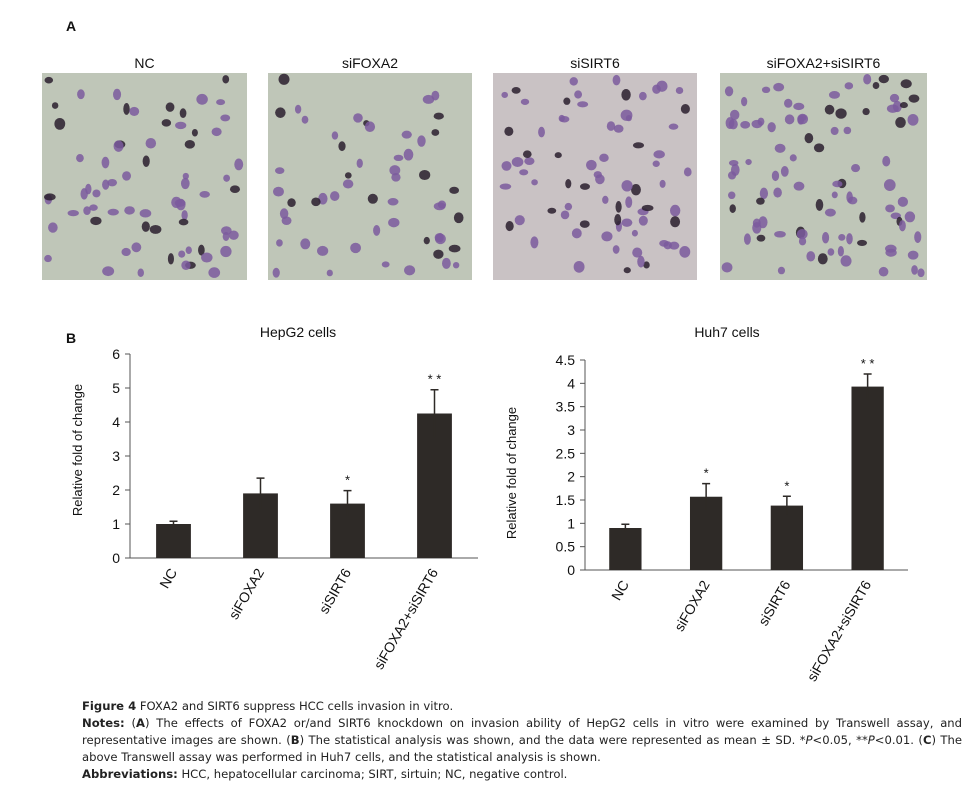 Image resolution: width=968 pixels, height=787 pixels. Describe the element at coordinates (173, 541) in the screenshot. I see `bar` at that location.